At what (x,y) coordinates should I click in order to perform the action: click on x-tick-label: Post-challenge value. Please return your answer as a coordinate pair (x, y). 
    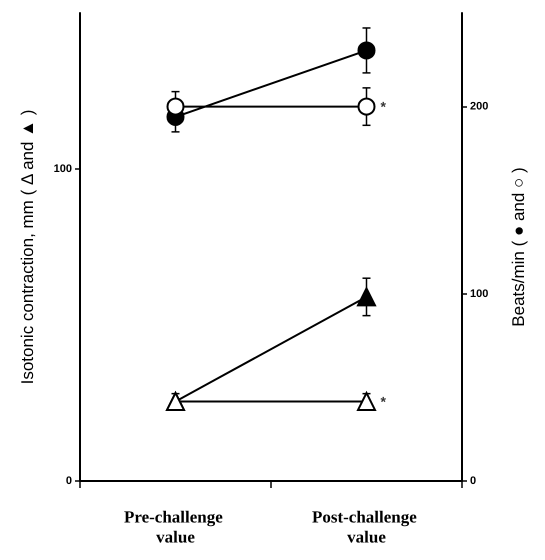
    Looking at the image, I should click on (367, 527).